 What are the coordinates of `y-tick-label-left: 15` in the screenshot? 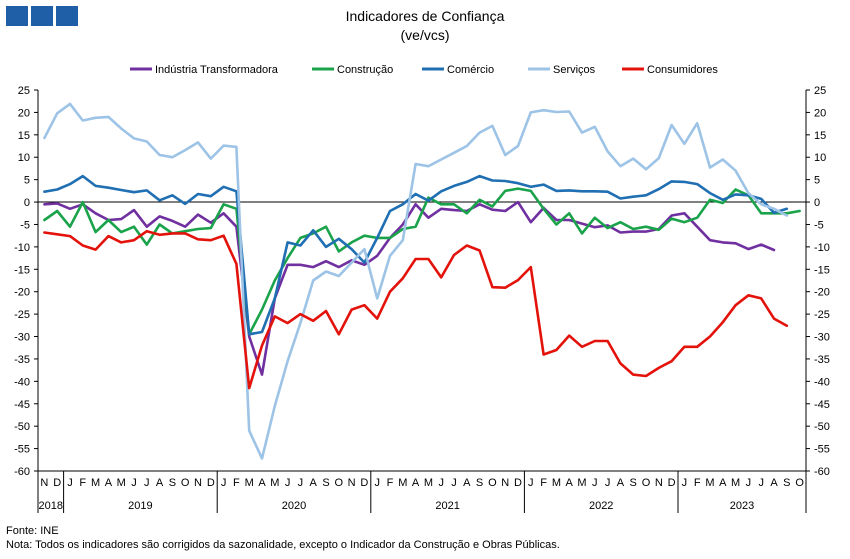 It's located at (24, 136).